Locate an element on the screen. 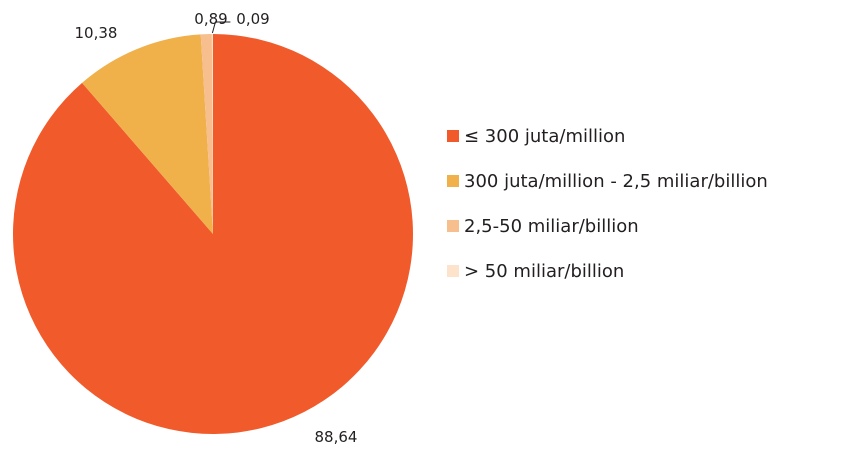 The image size is (850, 454). slice-value-label-4: 0,09 is located at coordinates (252, 19).